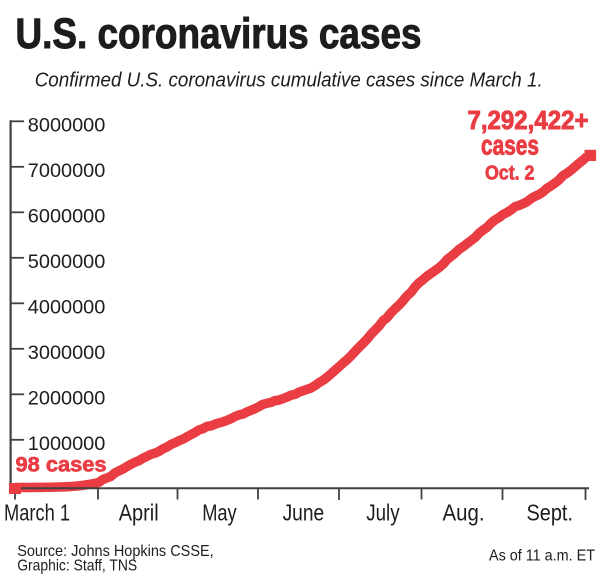 The width and height of the screenshot is (600, 578). What do you see at coordinates (67, 444) in the screenshot?
I see `svg-text: 1000000` at bounding box center [67, 444].